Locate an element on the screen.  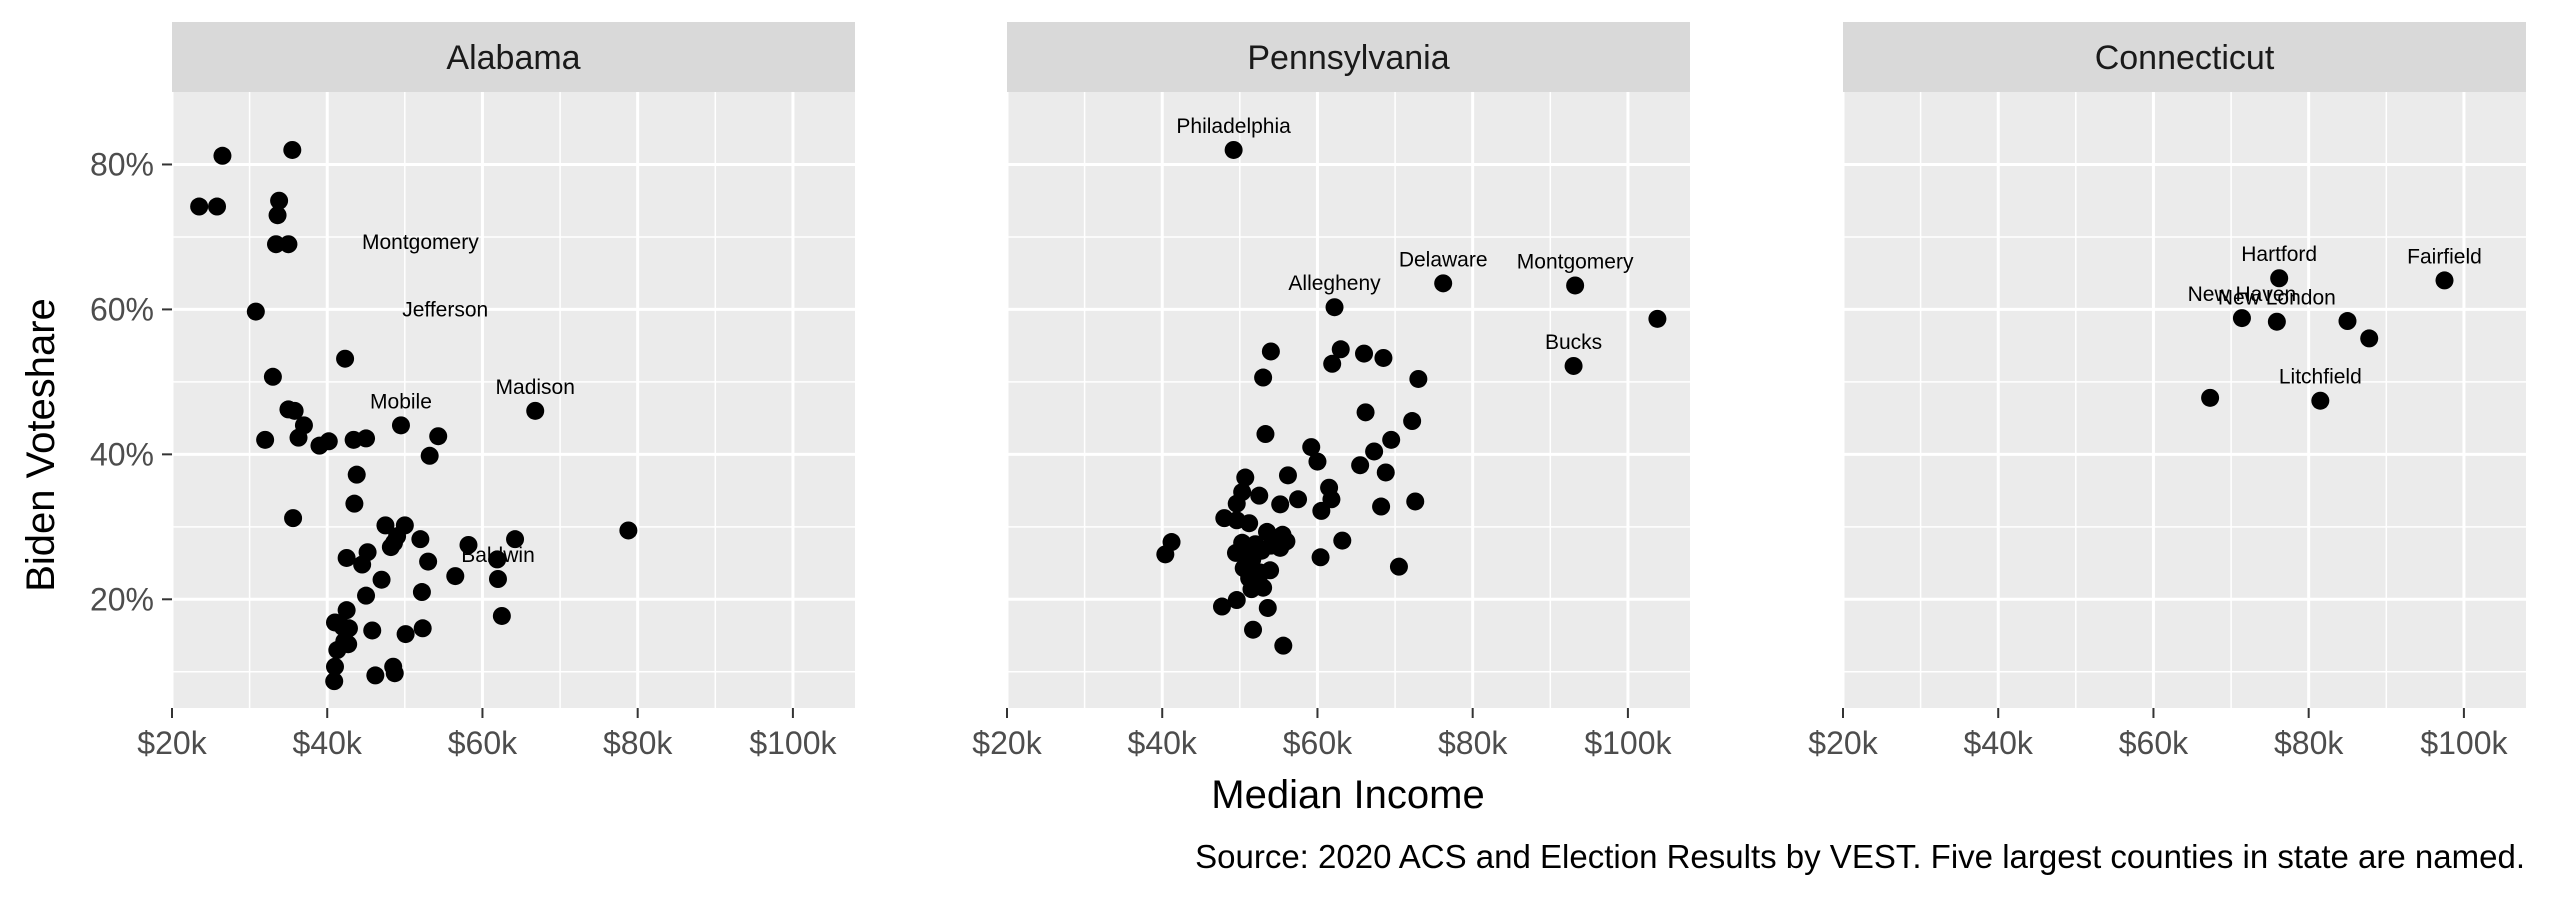
county-label: New London is located at coordinates (2277, 298).